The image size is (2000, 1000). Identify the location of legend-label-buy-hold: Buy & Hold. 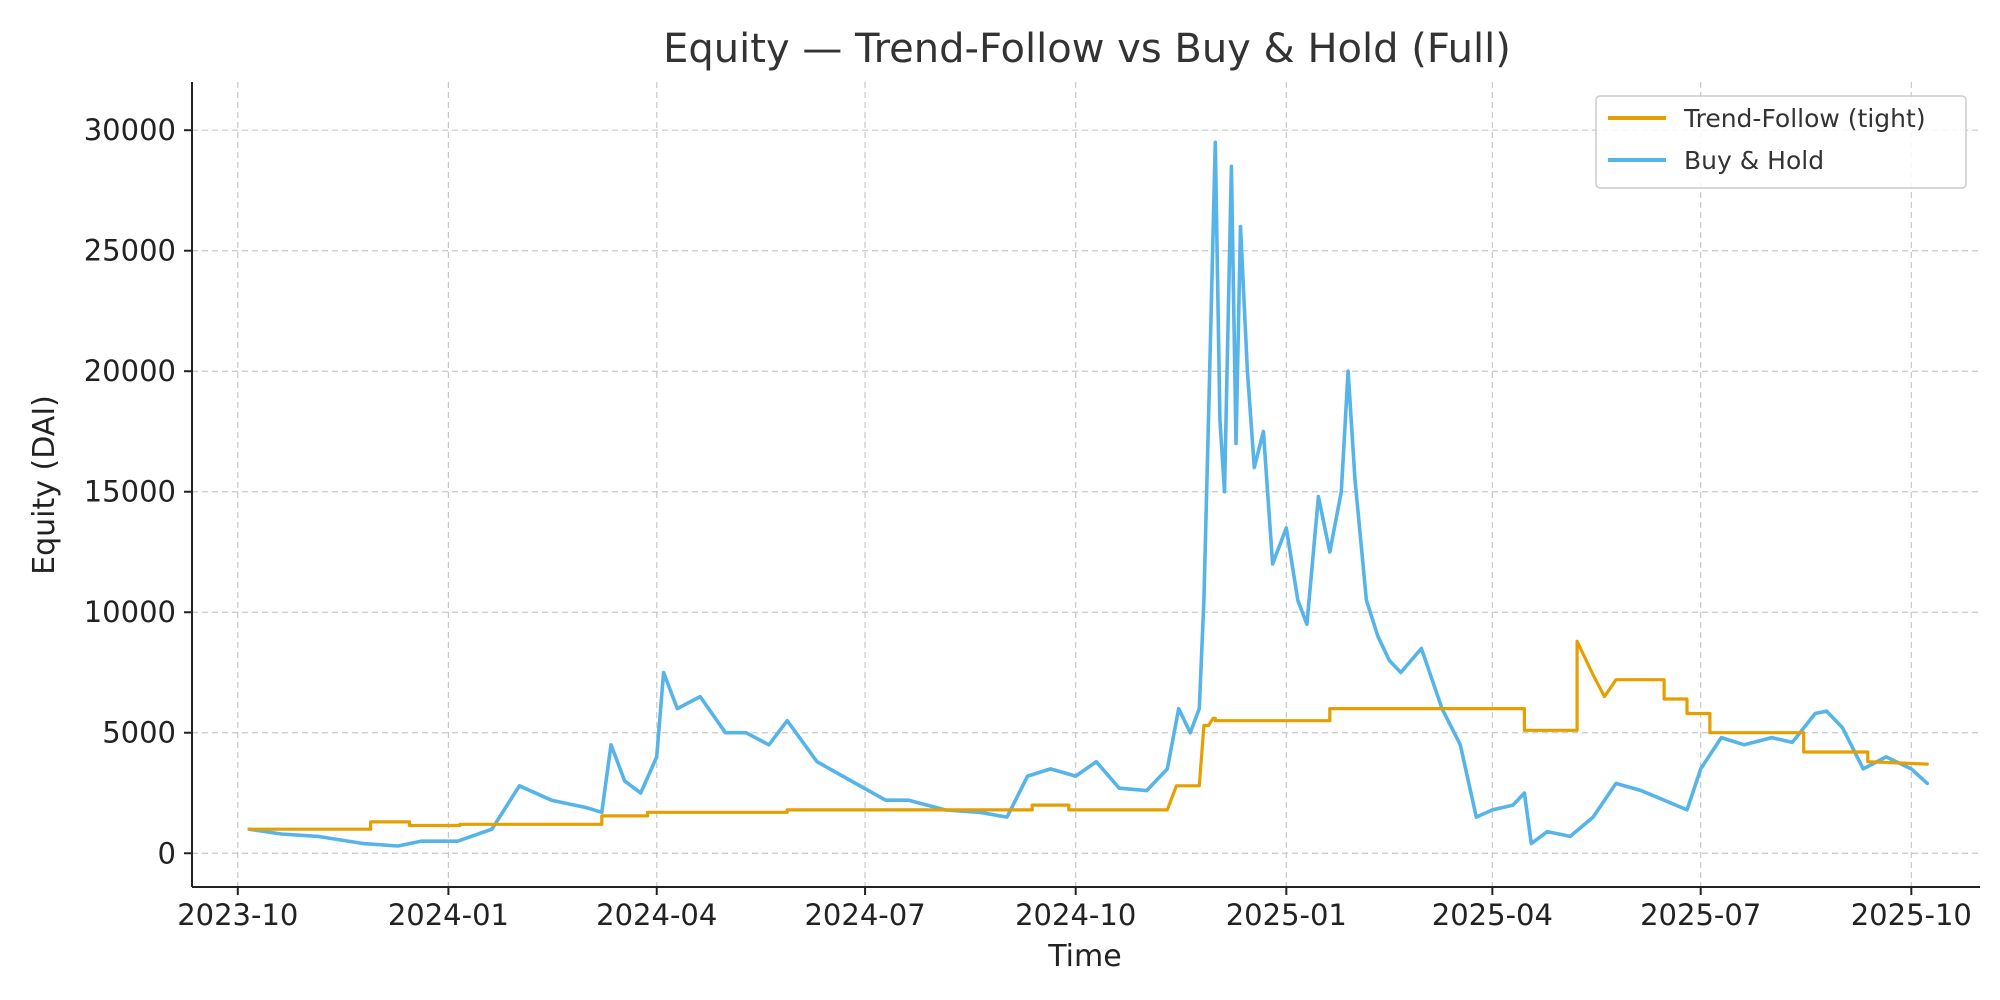
(1754, 160).